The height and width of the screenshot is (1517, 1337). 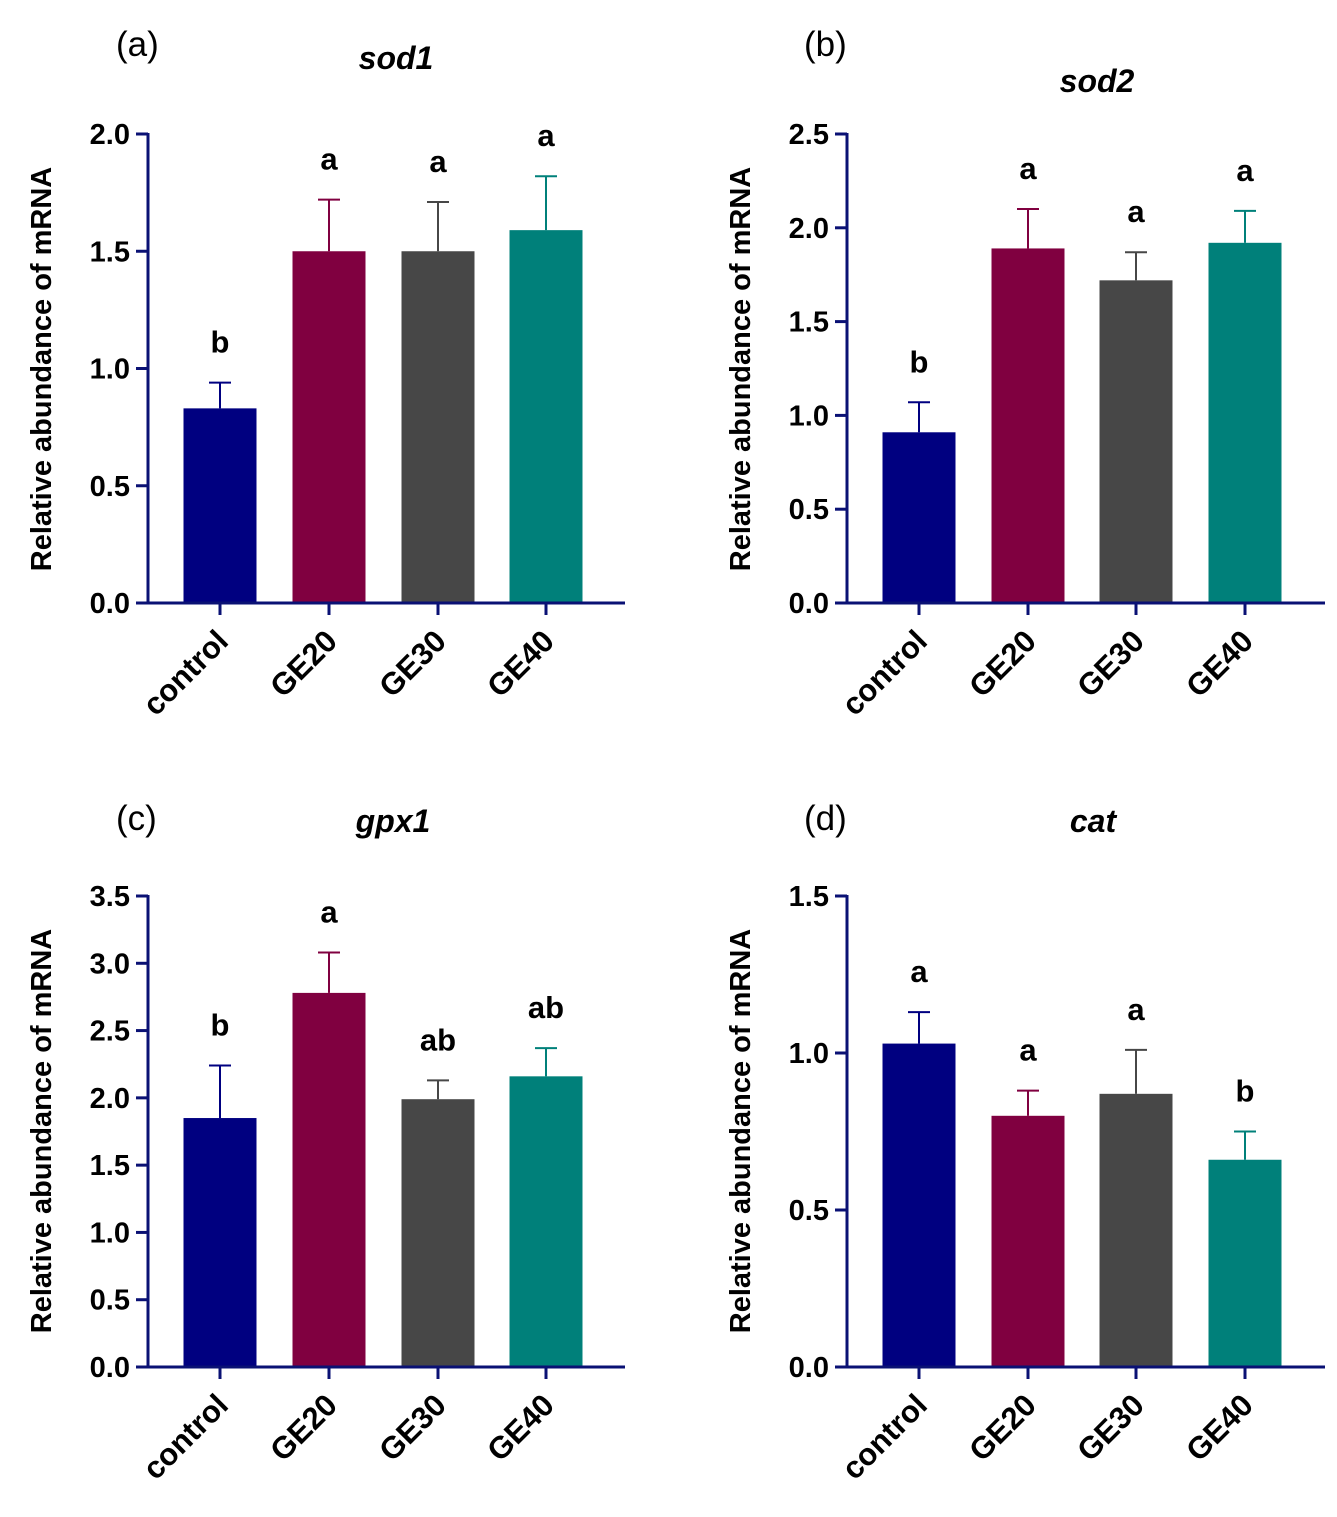 What do you see at coordinates (110, 897) in the screenshot?
I see `y-tick-label: 3.5` at bounding box center [110, 897].